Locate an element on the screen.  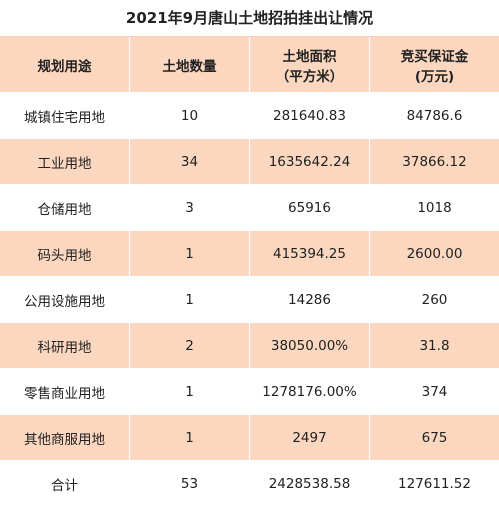
table-cell: 675 is located at coordinates (434, 437).